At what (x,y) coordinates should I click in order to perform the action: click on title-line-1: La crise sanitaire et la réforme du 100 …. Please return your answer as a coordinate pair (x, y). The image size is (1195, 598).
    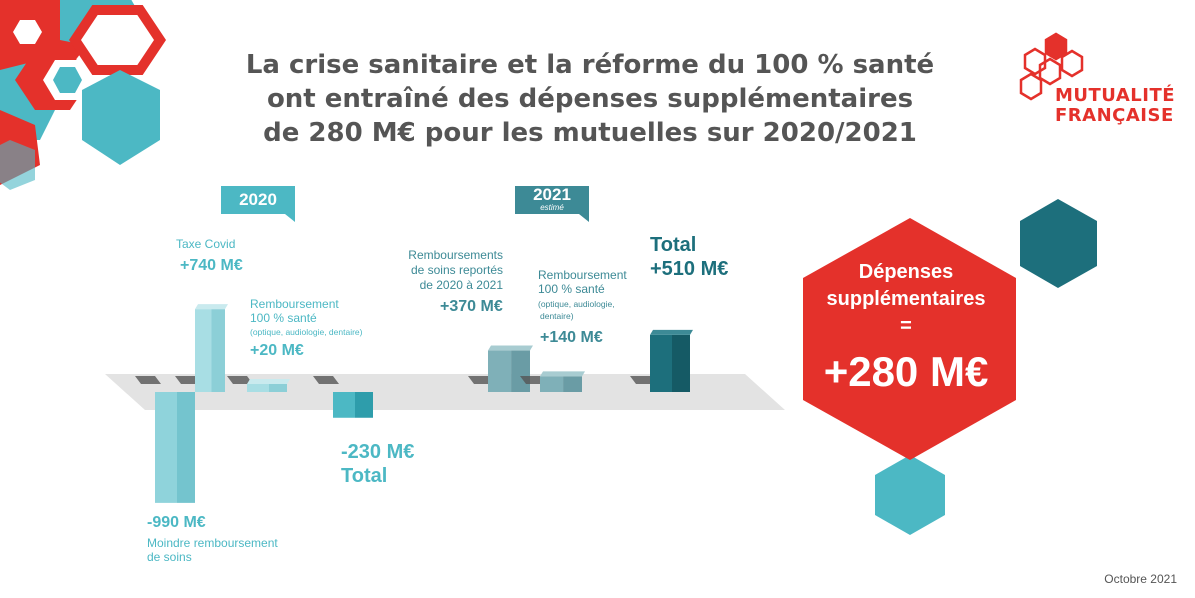
    Looking at the image, I should click on (590, 65).